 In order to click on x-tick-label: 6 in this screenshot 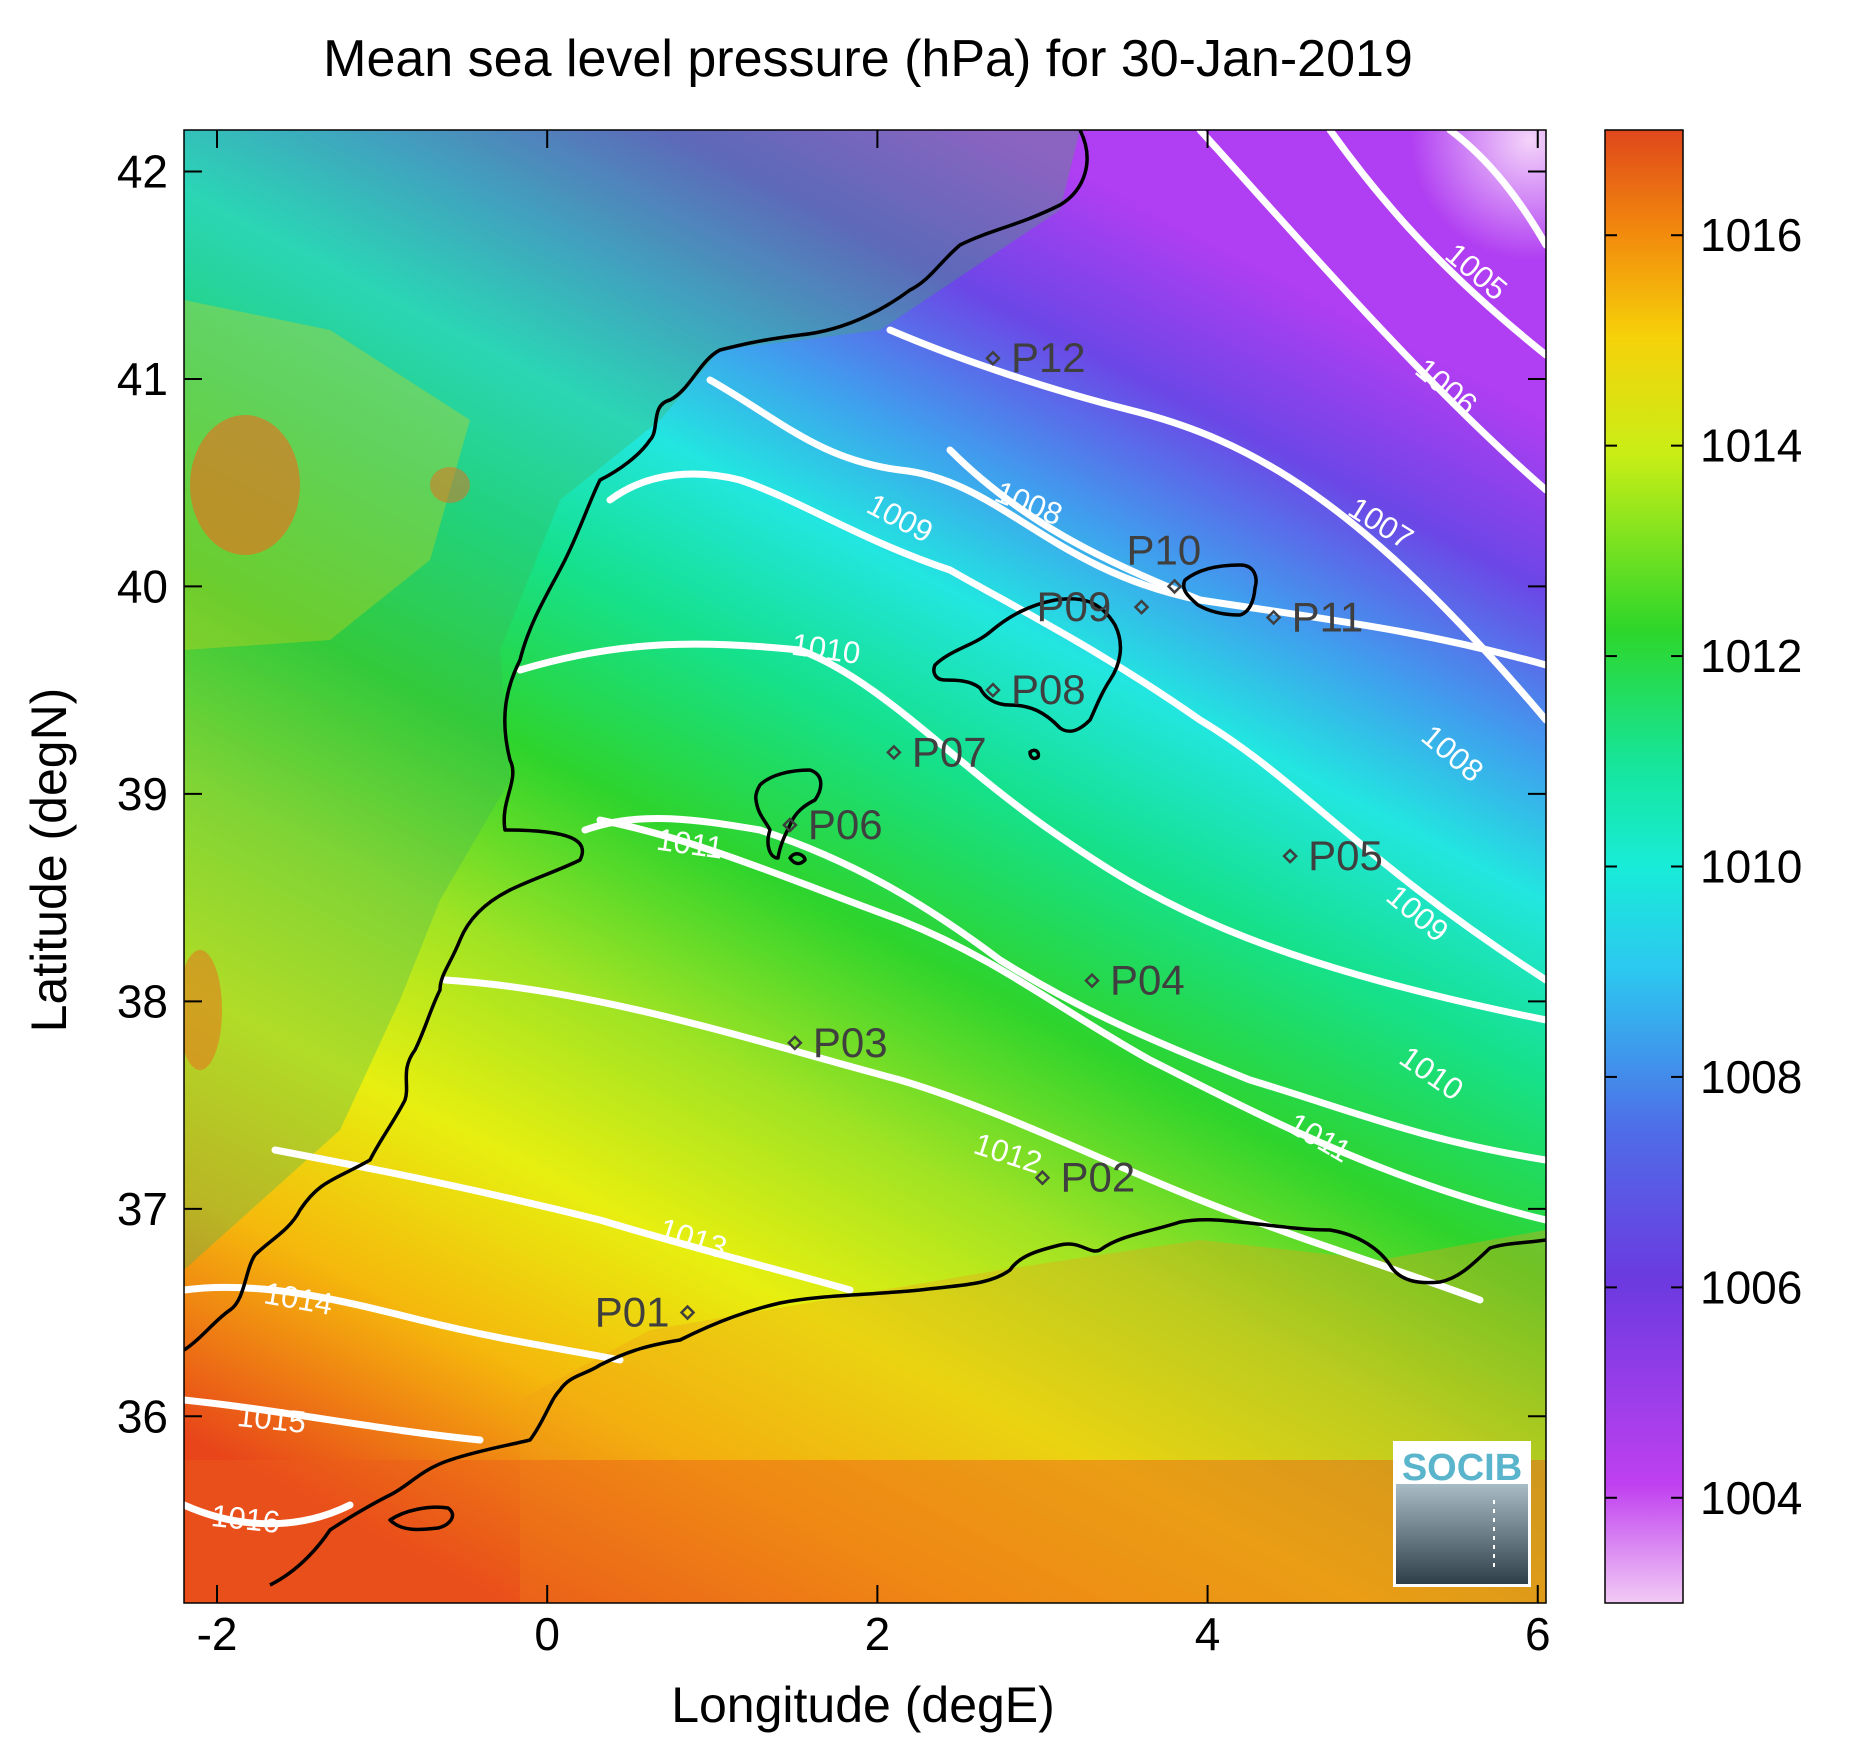, I will do `click(1538, 1634)`.